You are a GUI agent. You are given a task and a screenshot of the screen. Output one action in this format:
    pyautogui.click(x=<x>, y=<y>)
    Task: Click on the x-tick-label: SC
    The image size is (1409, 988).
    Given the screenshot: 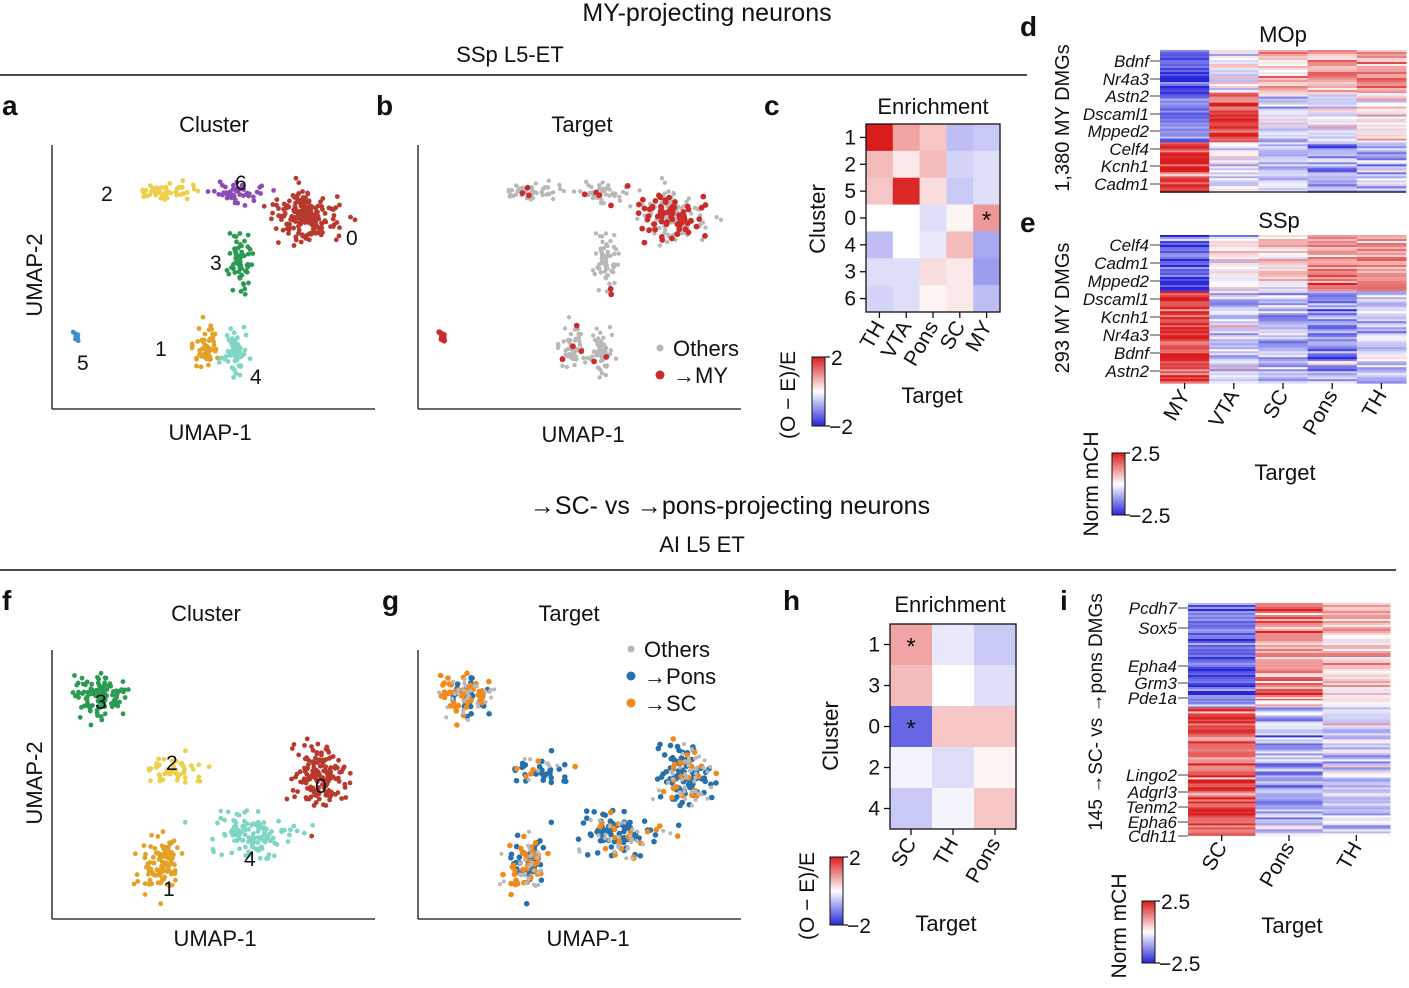 What is the action you would take?
    pyautogui.click(x=1214, y=856)
    